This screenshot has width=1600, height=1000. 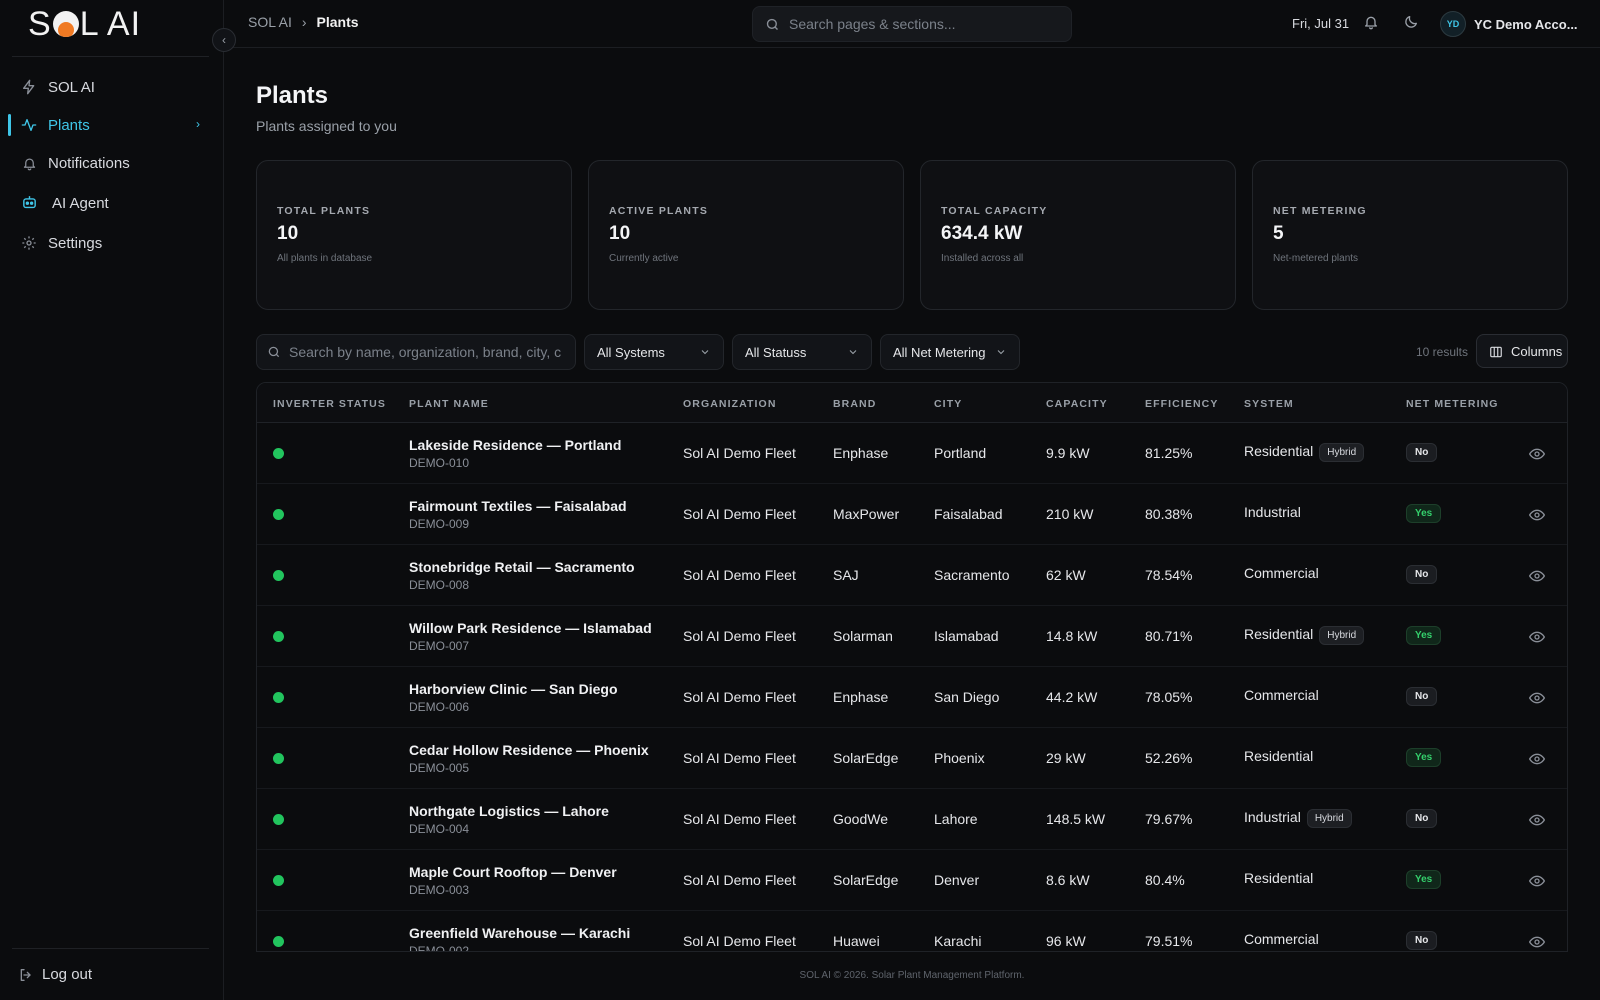 What do you see at coordinates (866, 758) in the screenshot?
I see `brand: SolarEdge` at bounding box center [866, 758].